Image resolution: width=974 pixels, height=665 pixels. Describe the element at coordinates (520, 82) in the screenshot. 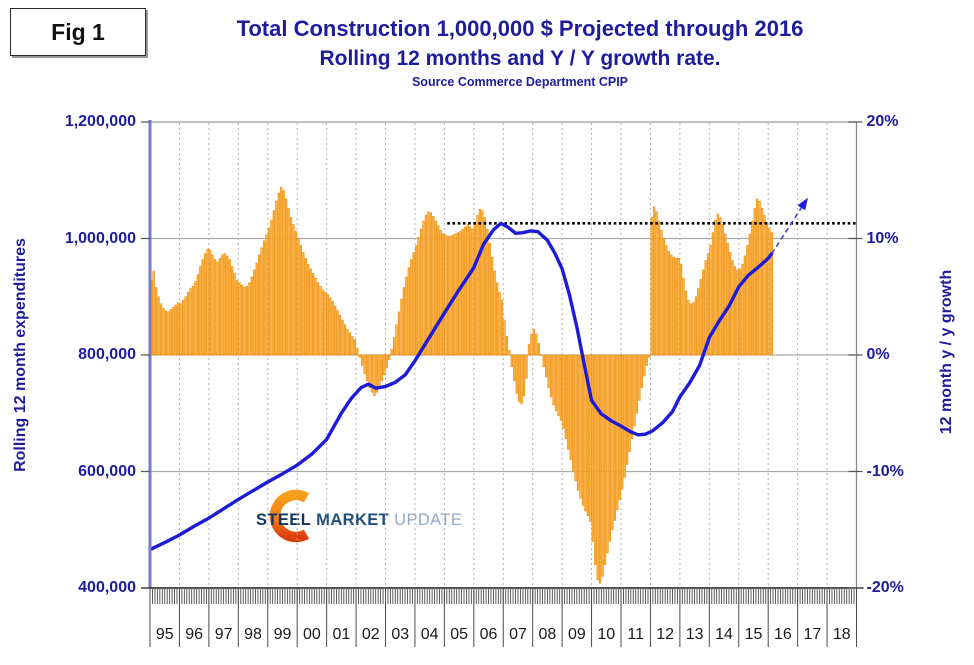

I see `chart-source-note: Source Commerce Department CPIP` at that location.